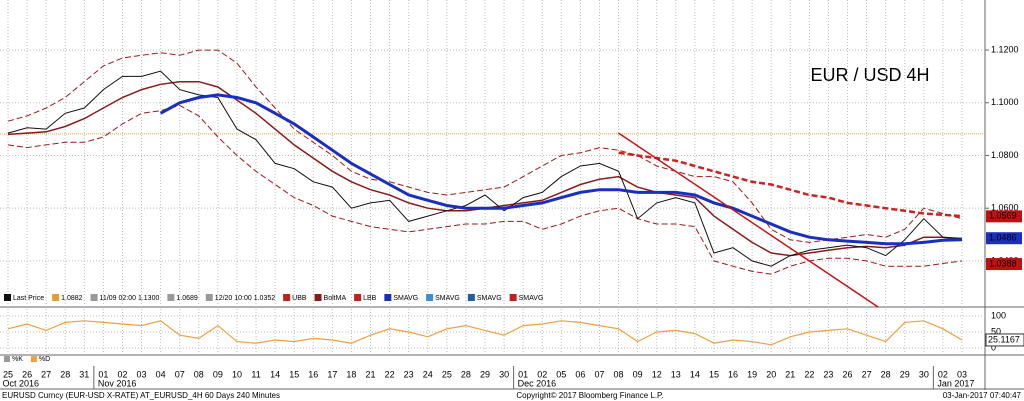 This screenshot has height=401, width=1024. Describe the element at coordinates (748, 220) in the screenshot. I see `trendline` at that location.